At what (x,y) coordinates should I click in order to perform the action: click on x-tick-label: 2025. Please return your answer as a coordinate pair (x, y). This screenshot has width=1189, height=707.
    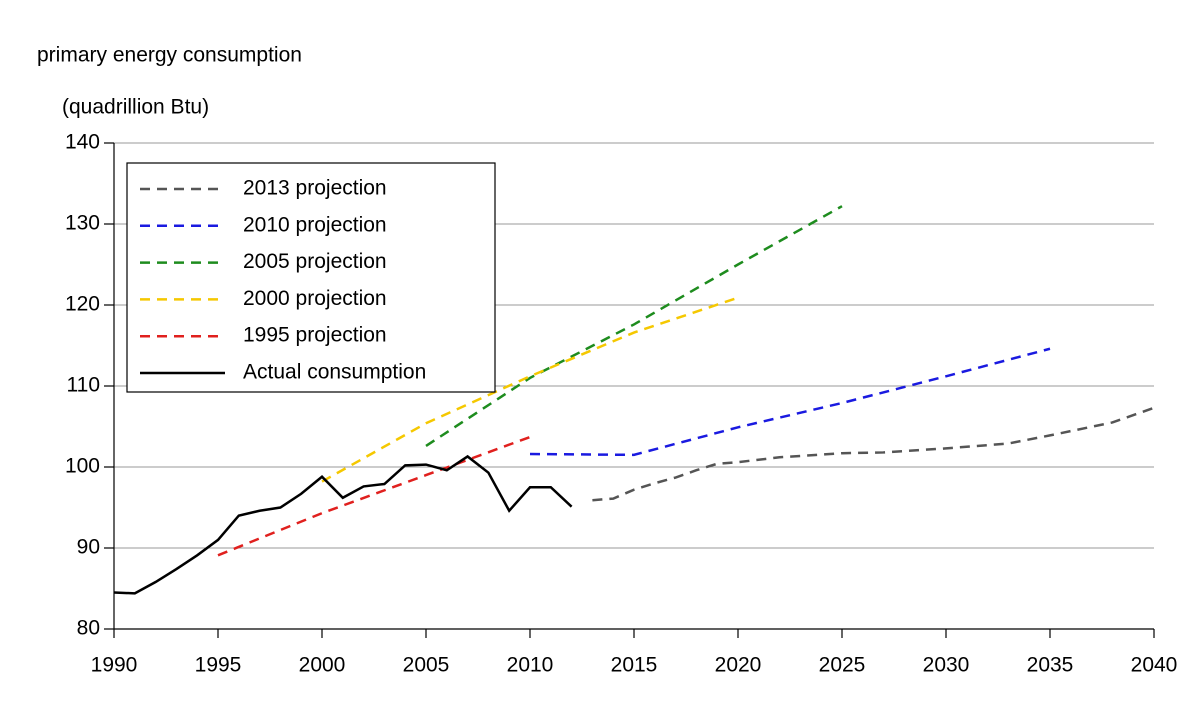
    Looking at the image, I should click on (842, 665).